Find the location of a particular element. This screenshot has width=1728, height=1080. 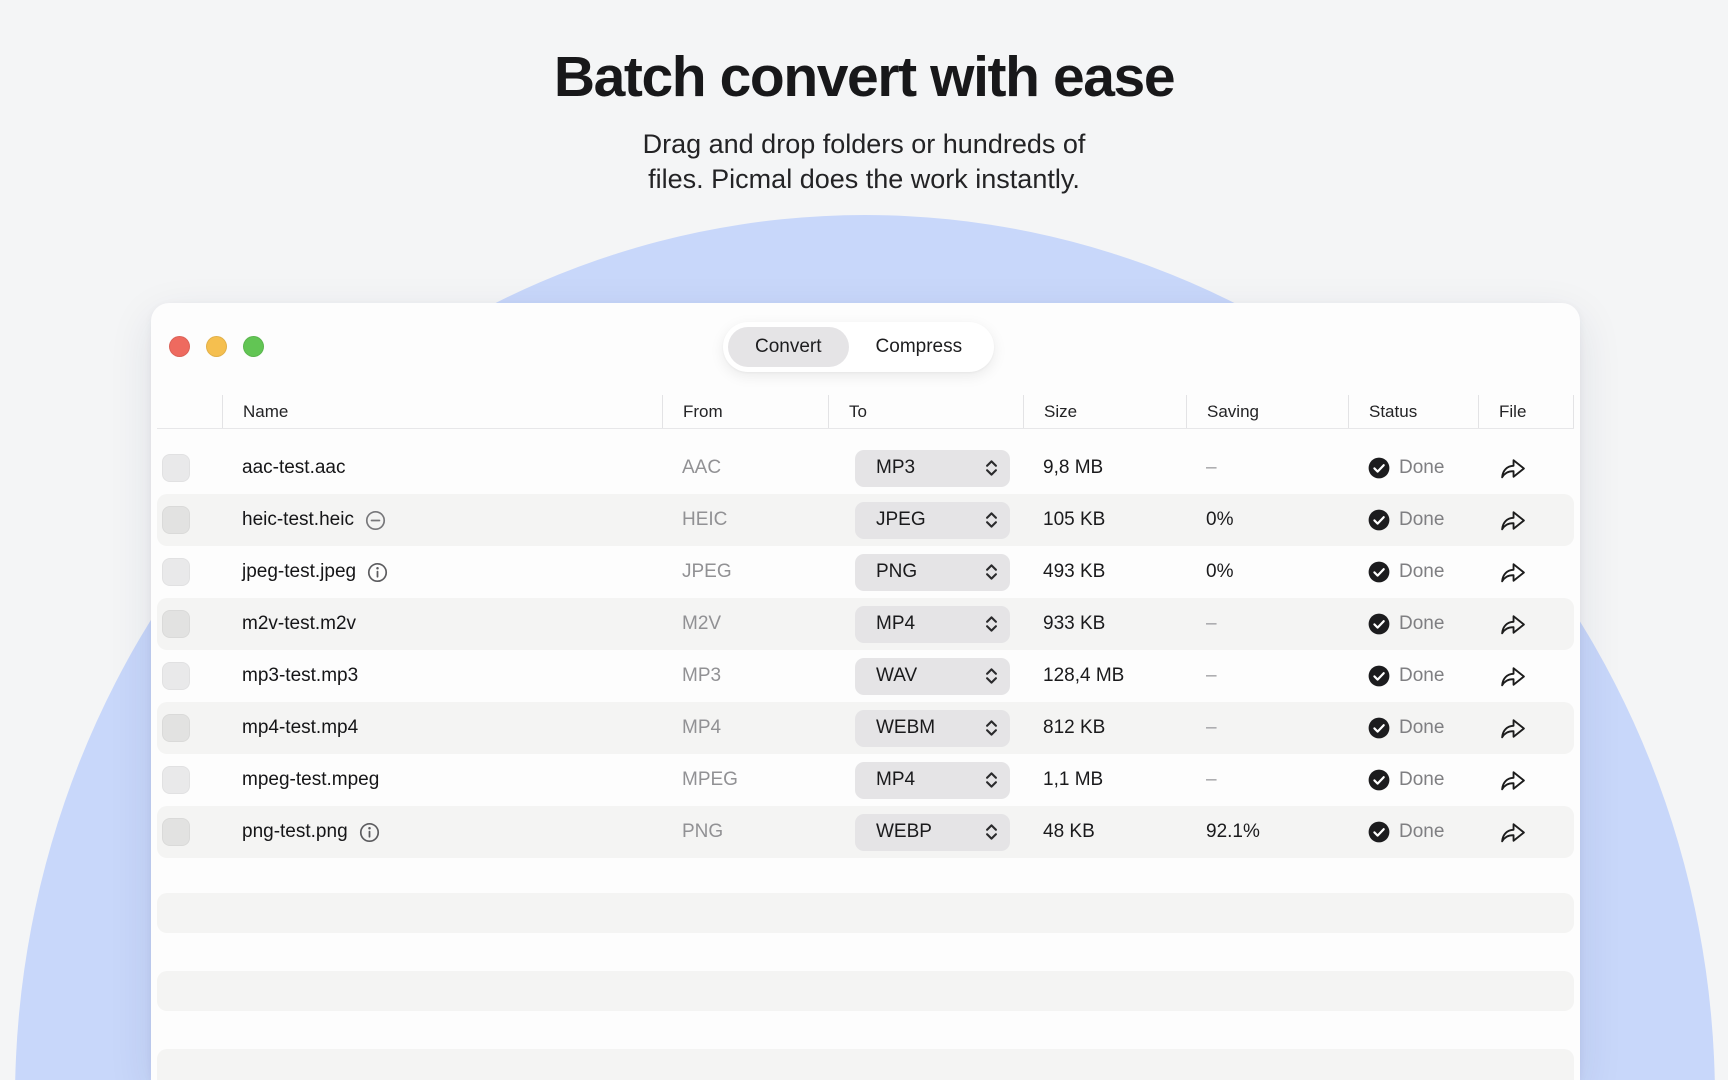

to-cell: MP4 is located at coordinates (925, 624).